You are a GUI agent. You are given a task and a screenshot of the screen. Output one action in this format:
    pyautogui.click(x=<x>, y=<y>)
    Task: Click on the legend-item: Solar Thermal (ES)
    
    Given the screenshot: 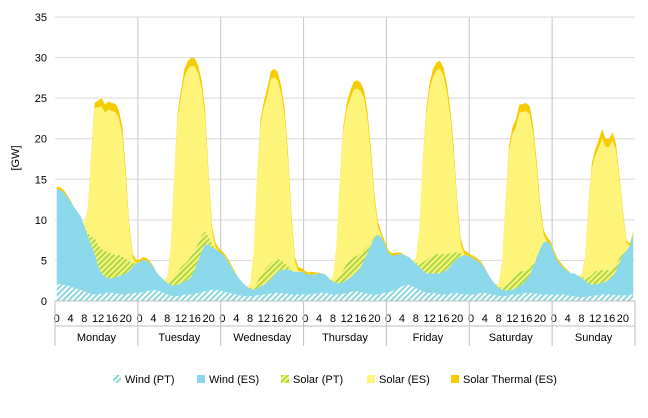 What is the action you would take?
    pyautogui.click(x=504, y=380)
    